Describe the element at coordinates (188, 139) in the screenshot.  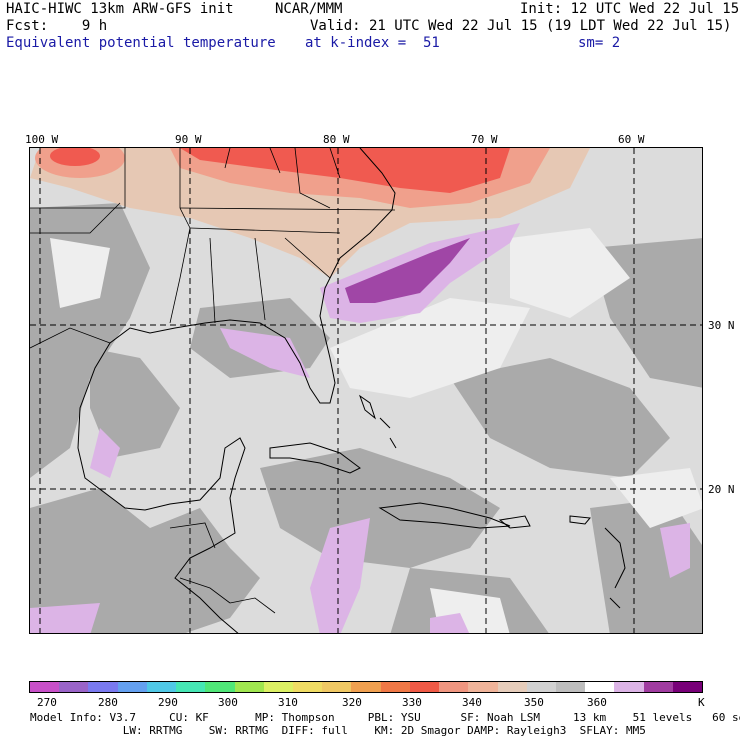
I see `lon-label-90w: 90 W` at that location.